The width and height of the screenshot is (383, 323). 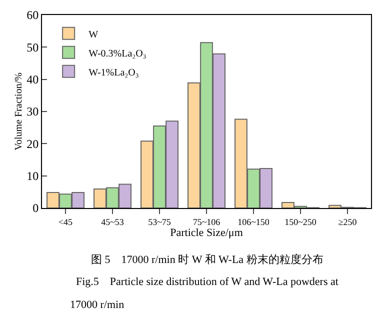 I want to click on x-tick-label: 45~53, so click(x=112, y=221).